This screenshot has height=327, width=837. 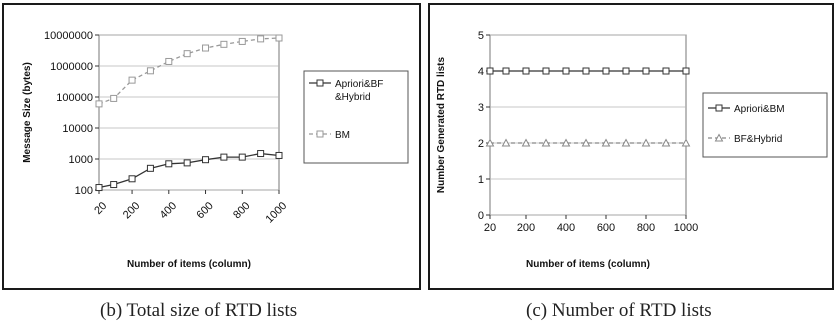 What do you see at coordinates (68, 36) in the screenshot?
I see `chart-b-y-tick-label: 10000000` at bounding box center [68, 36].